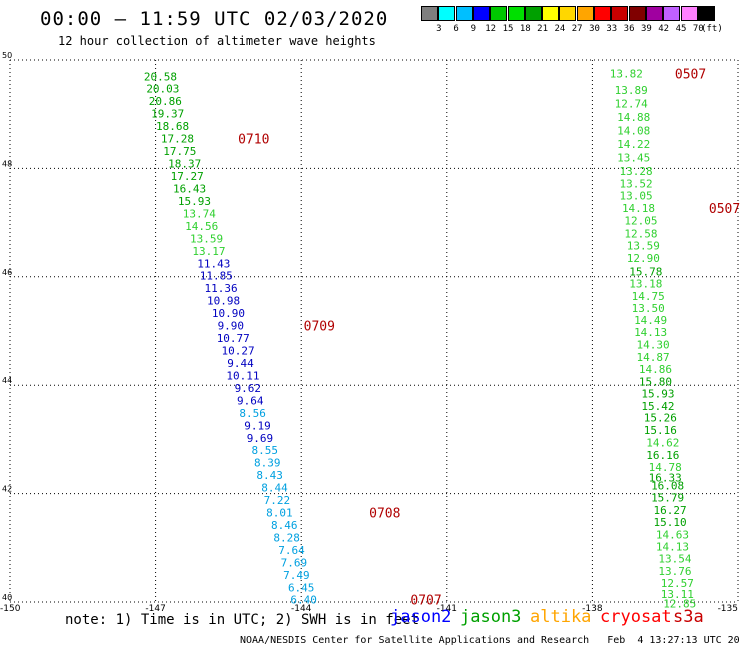  I want to click on legend-unit: (ft), so click(712, 29).